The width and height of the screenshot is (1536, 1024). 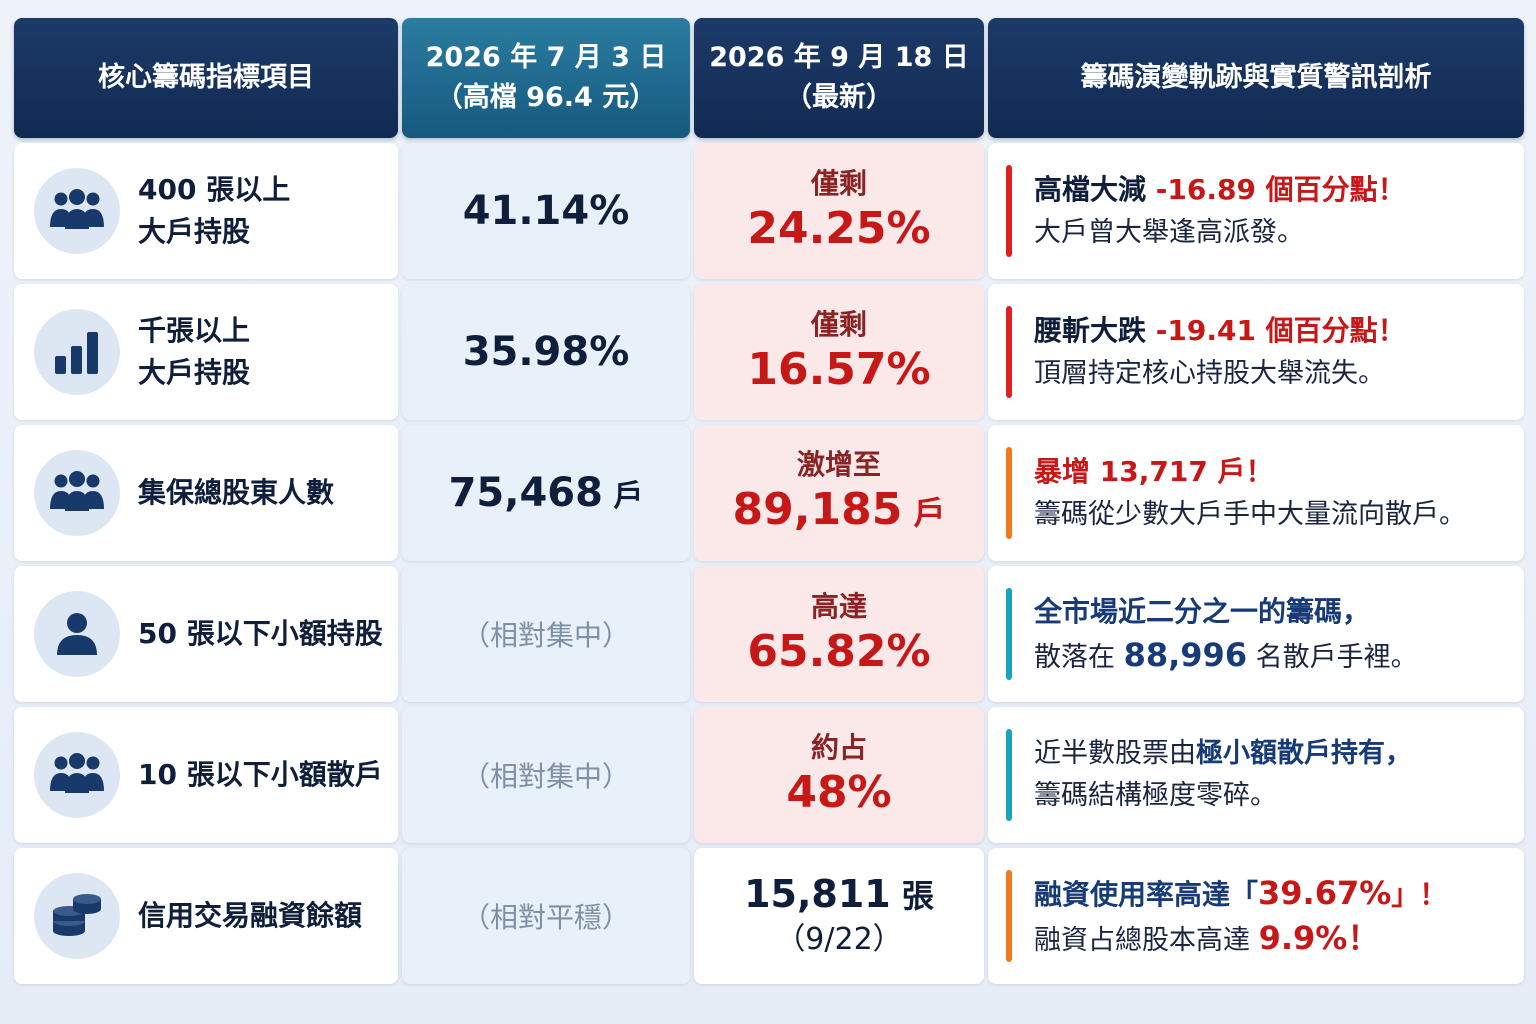 I want to click on new-value: 15,811 張, so click(x=839, y=894).